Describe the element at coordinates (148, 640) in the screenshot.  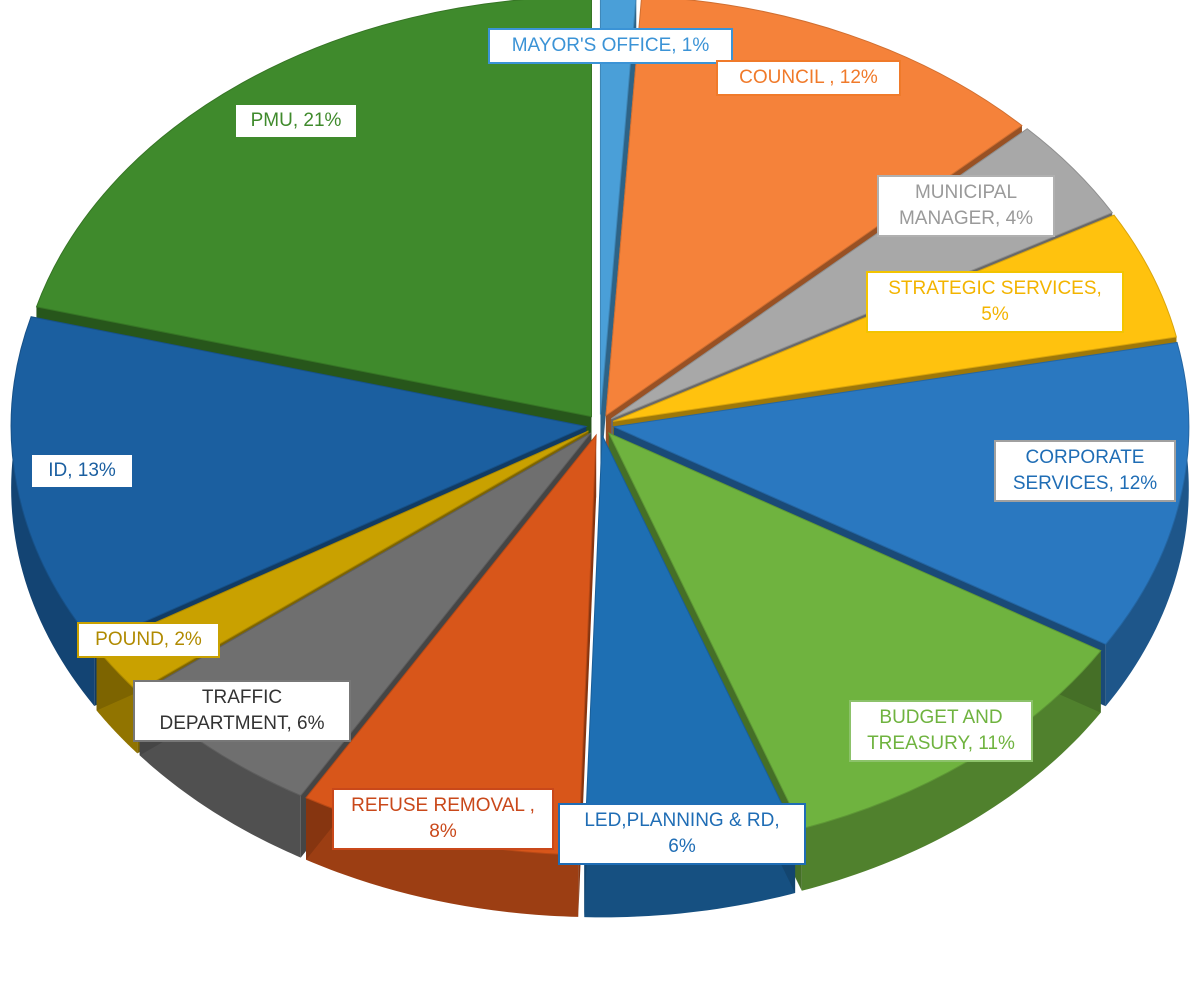
I see `data-label-pound: POUND, 2%` at that location.